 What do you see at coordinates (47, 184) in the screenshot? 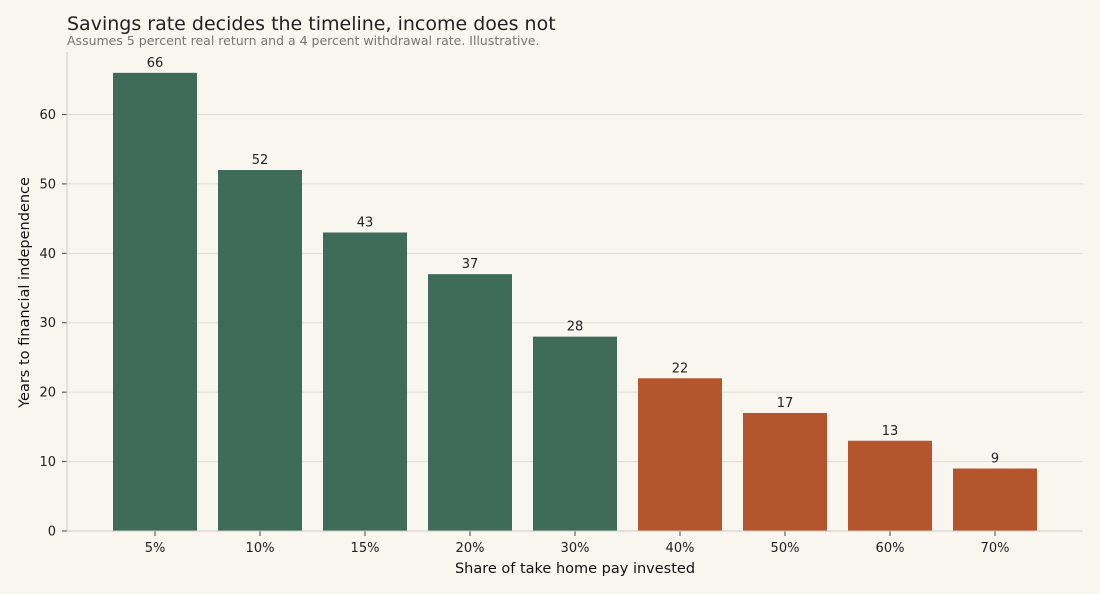
I see `y-tick-label: 50` at bounding box center [47, 184].